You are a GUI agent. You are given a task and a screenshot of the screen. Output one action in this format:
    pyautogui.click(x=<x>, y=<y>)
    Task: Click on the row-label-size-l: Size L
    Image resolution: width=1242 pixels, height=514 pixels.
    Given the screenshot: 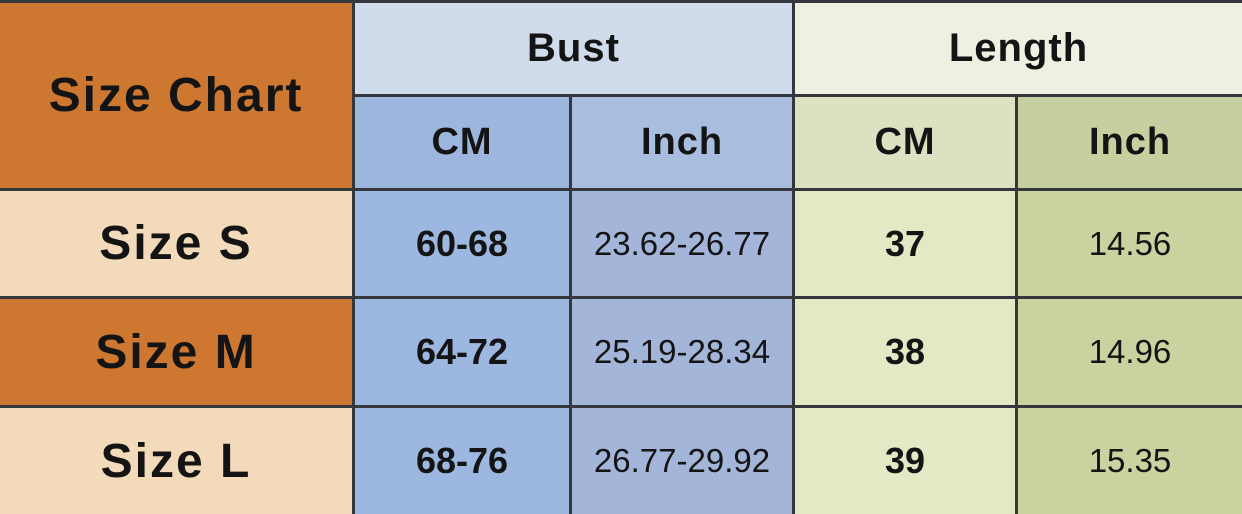 What is the action you would take?
    pyautogui.click(x=176, y=461)
    